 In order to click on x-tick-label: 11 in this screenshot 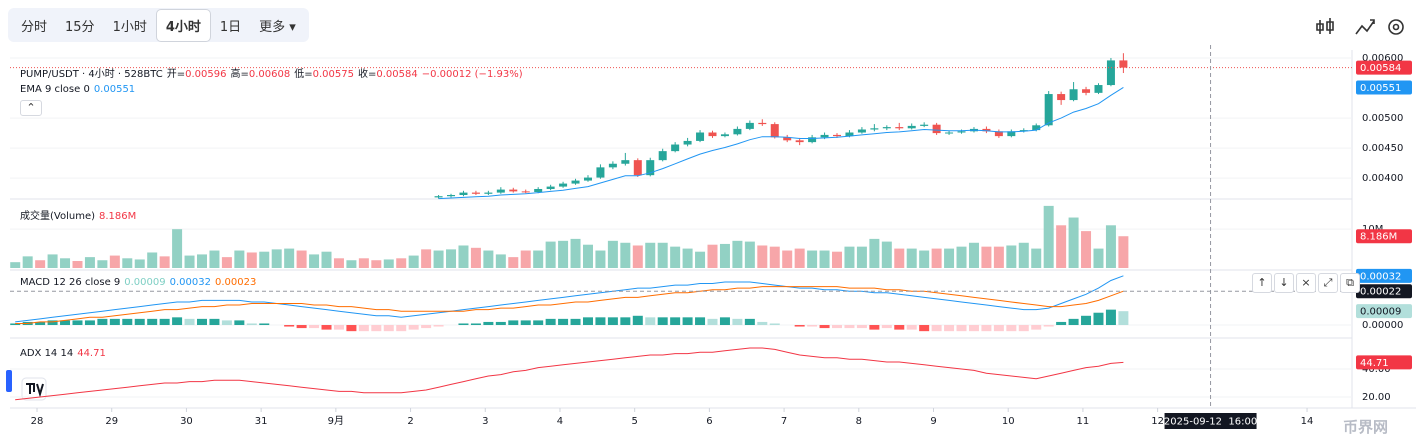, I will do `click(1083, 421)`.